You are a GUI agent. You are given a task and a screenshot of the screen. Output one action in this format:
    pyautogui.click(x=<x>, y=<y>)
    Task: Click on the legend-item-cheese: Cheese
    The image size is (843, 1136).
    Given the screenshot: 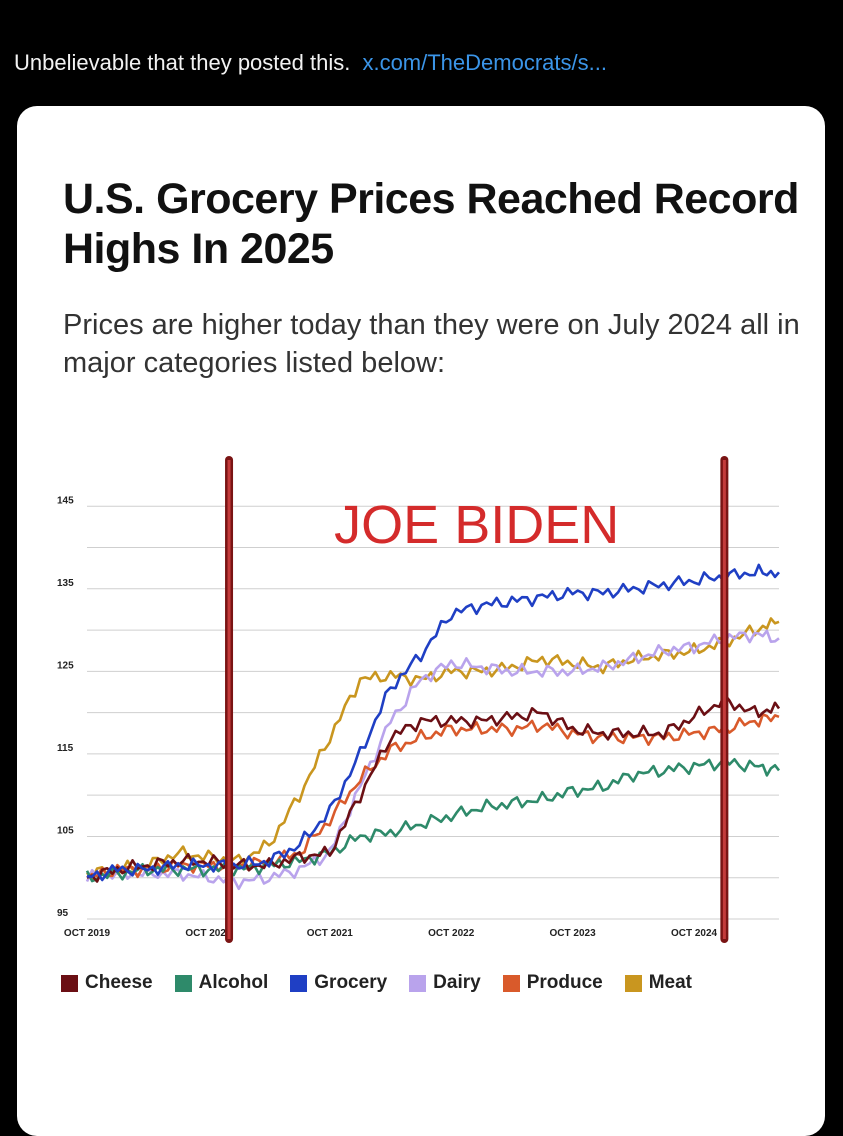 What is the action you would take?
    pyautogui.click(x=107, y=983)
    